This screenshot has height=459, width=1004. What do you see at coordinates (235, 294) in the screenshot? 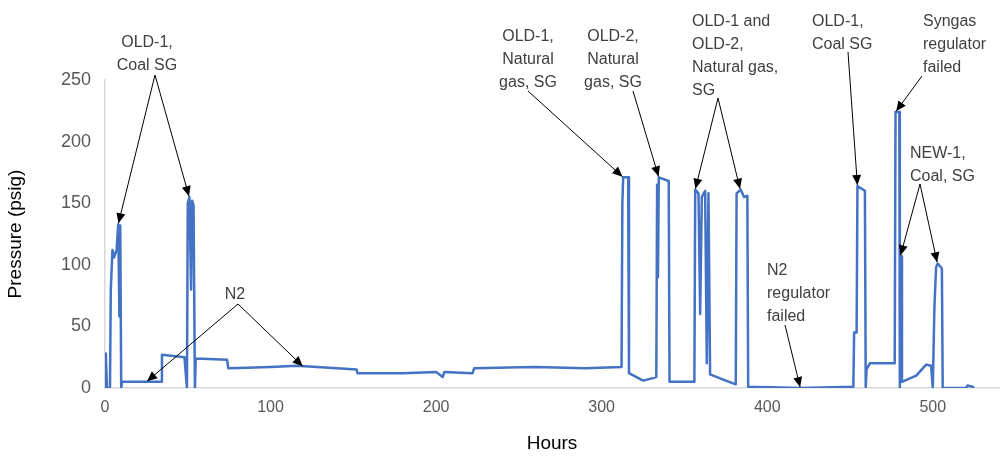
I see `annotation: N2` at bounding box center [235, 294].